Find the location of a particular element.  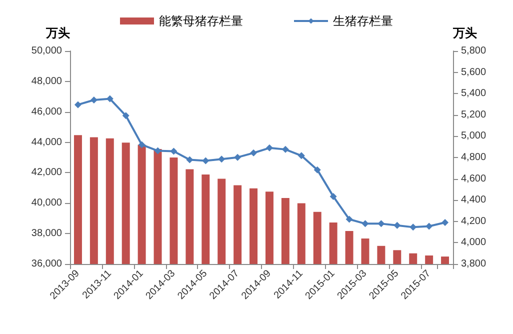

y2-tick-label: 4,800 is located at coordinates (473, 157).